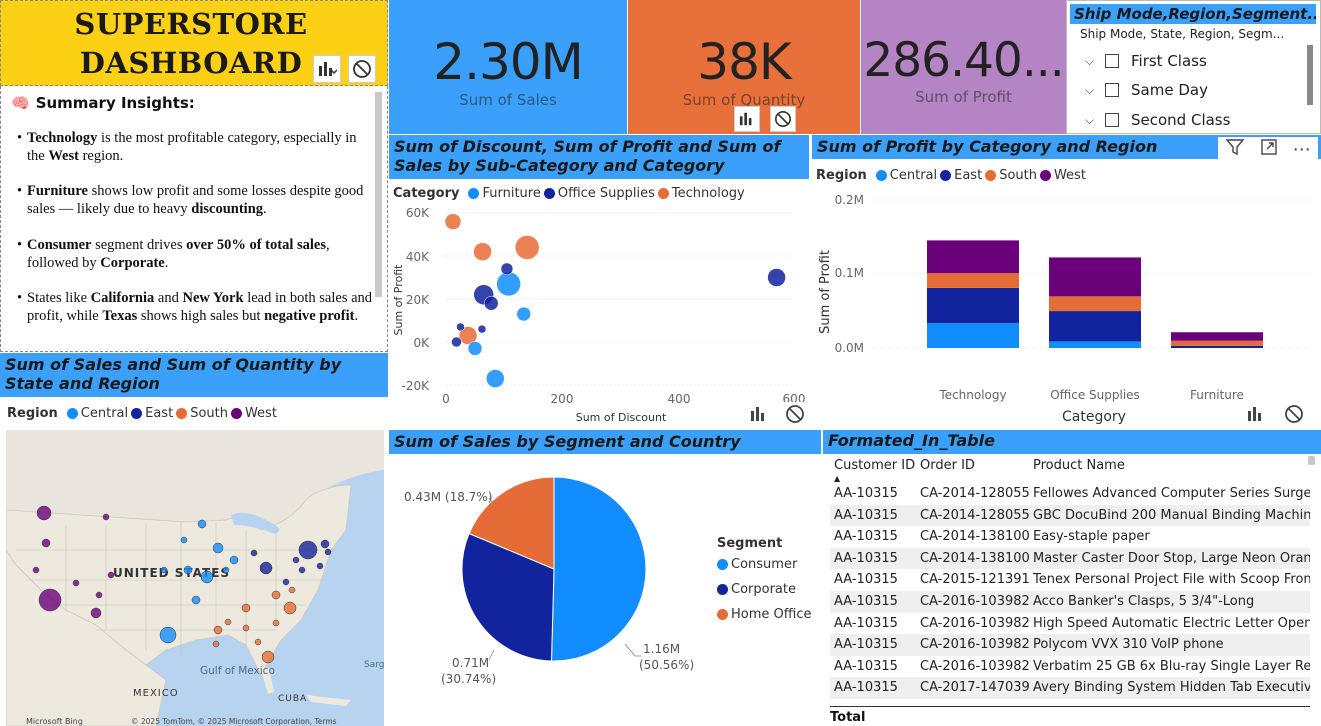 This screenshot has width=1321, height=726. Describe the element at coordinates (378, 194) in the screenshot. I see `insights-scrollbar` at that location.